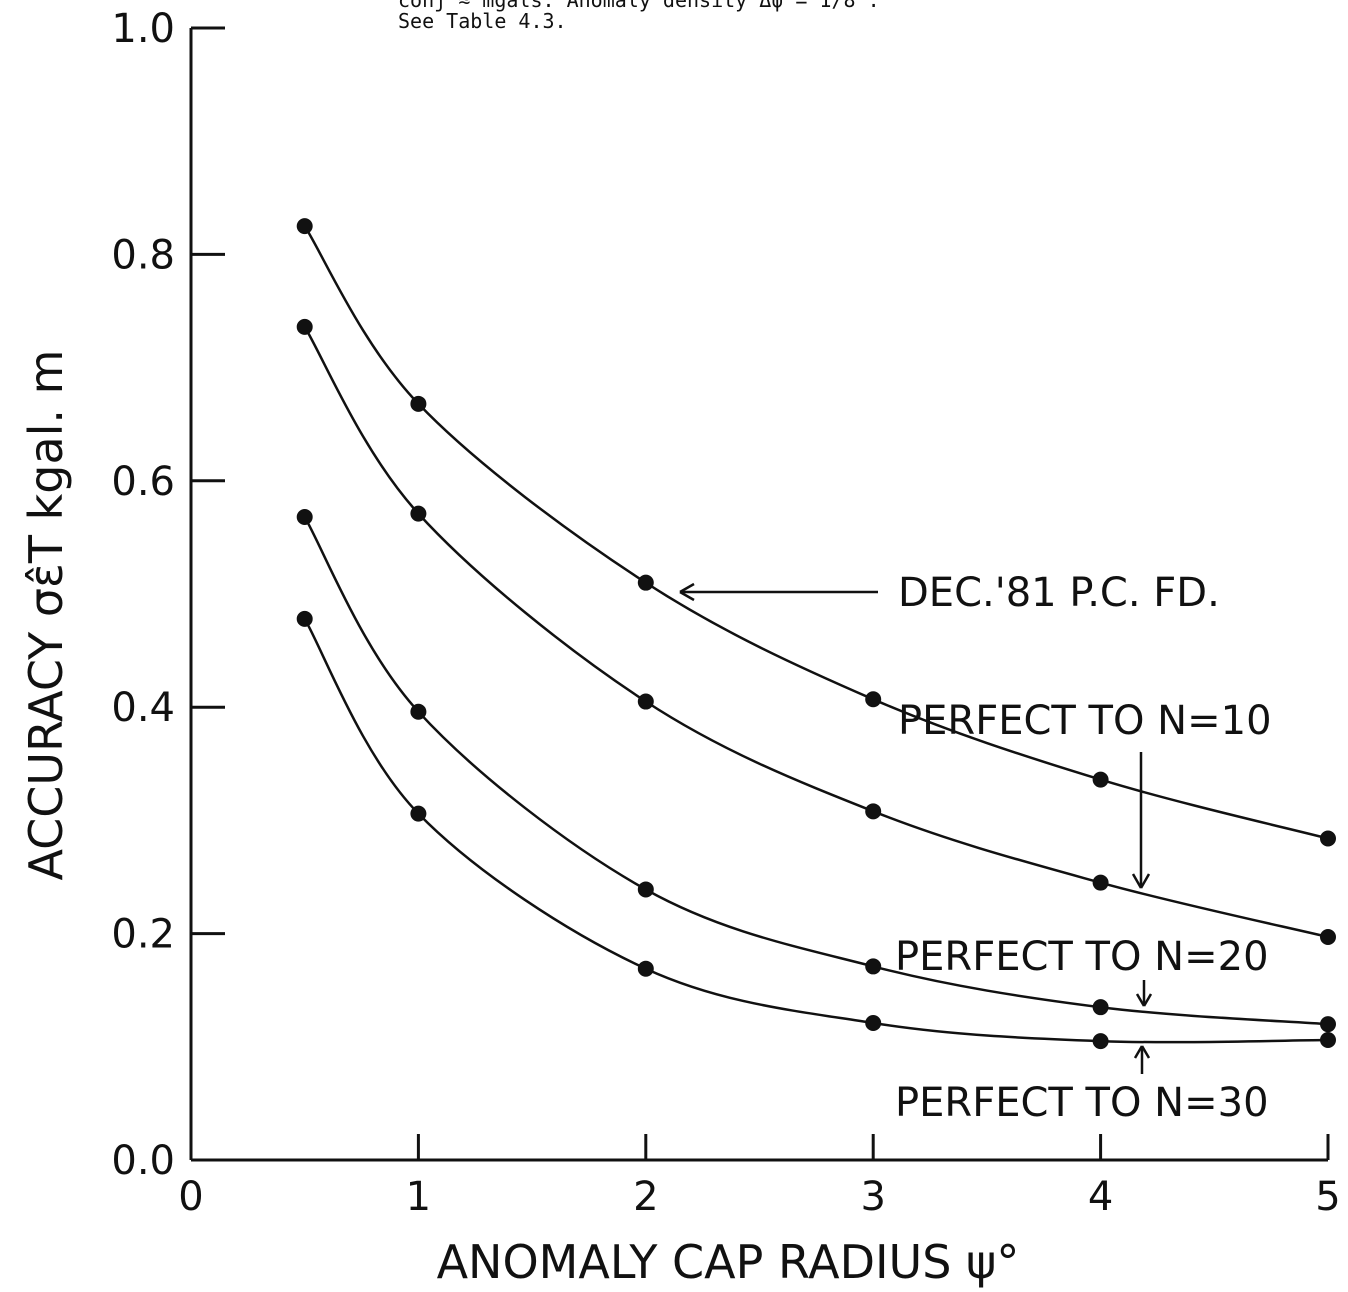  Describe the element at coordinates (1144, 1000) in the screenshot. I see `n20-arrowhead` at that location.